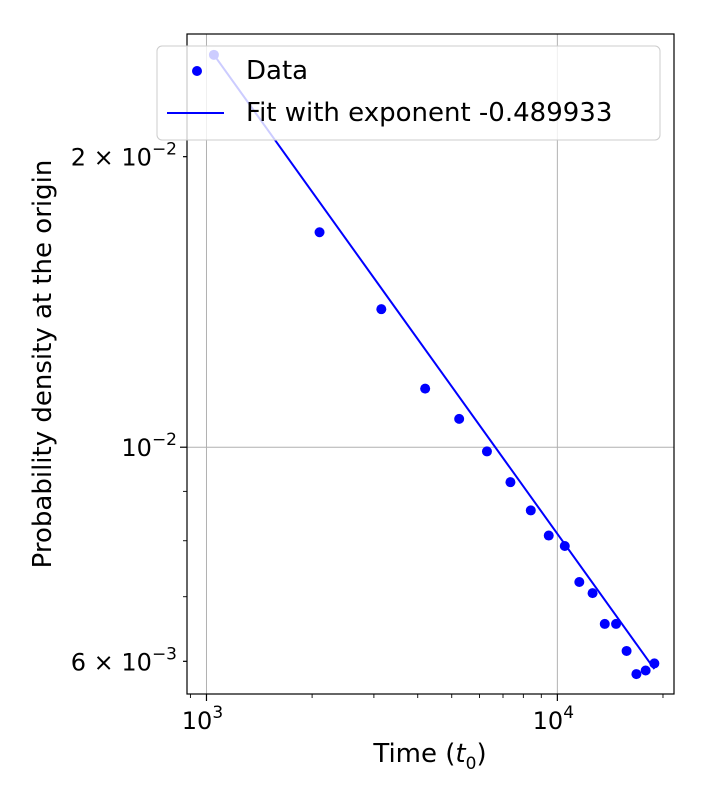 This screenshot has height=800, width=707. What do you see at coordinates (197, 71) in the screenshot?
I see `legend-data-marker` at bounding box center [197, 71].